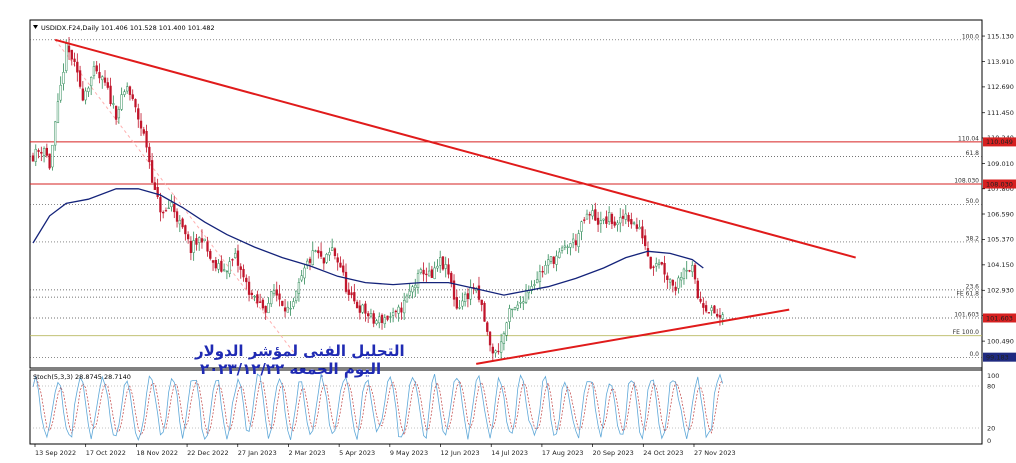 The height and width of the screenshot is (463, 1016). Describe the element at coordinates (715, 453) in the screenshot. I see `date-tick-label: 27 Nov 2023` at that location.